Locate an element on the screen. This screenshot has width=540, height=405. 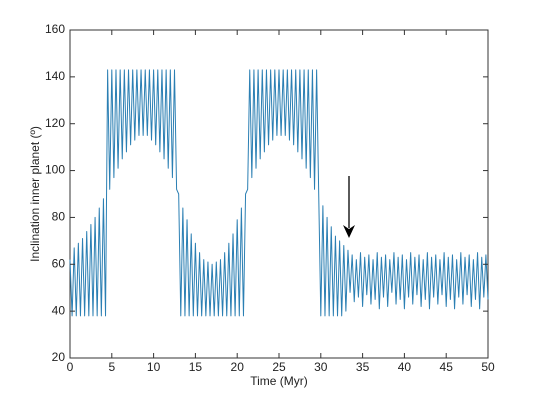
y-tick-label: 100 is located at coordinates (55, 170).